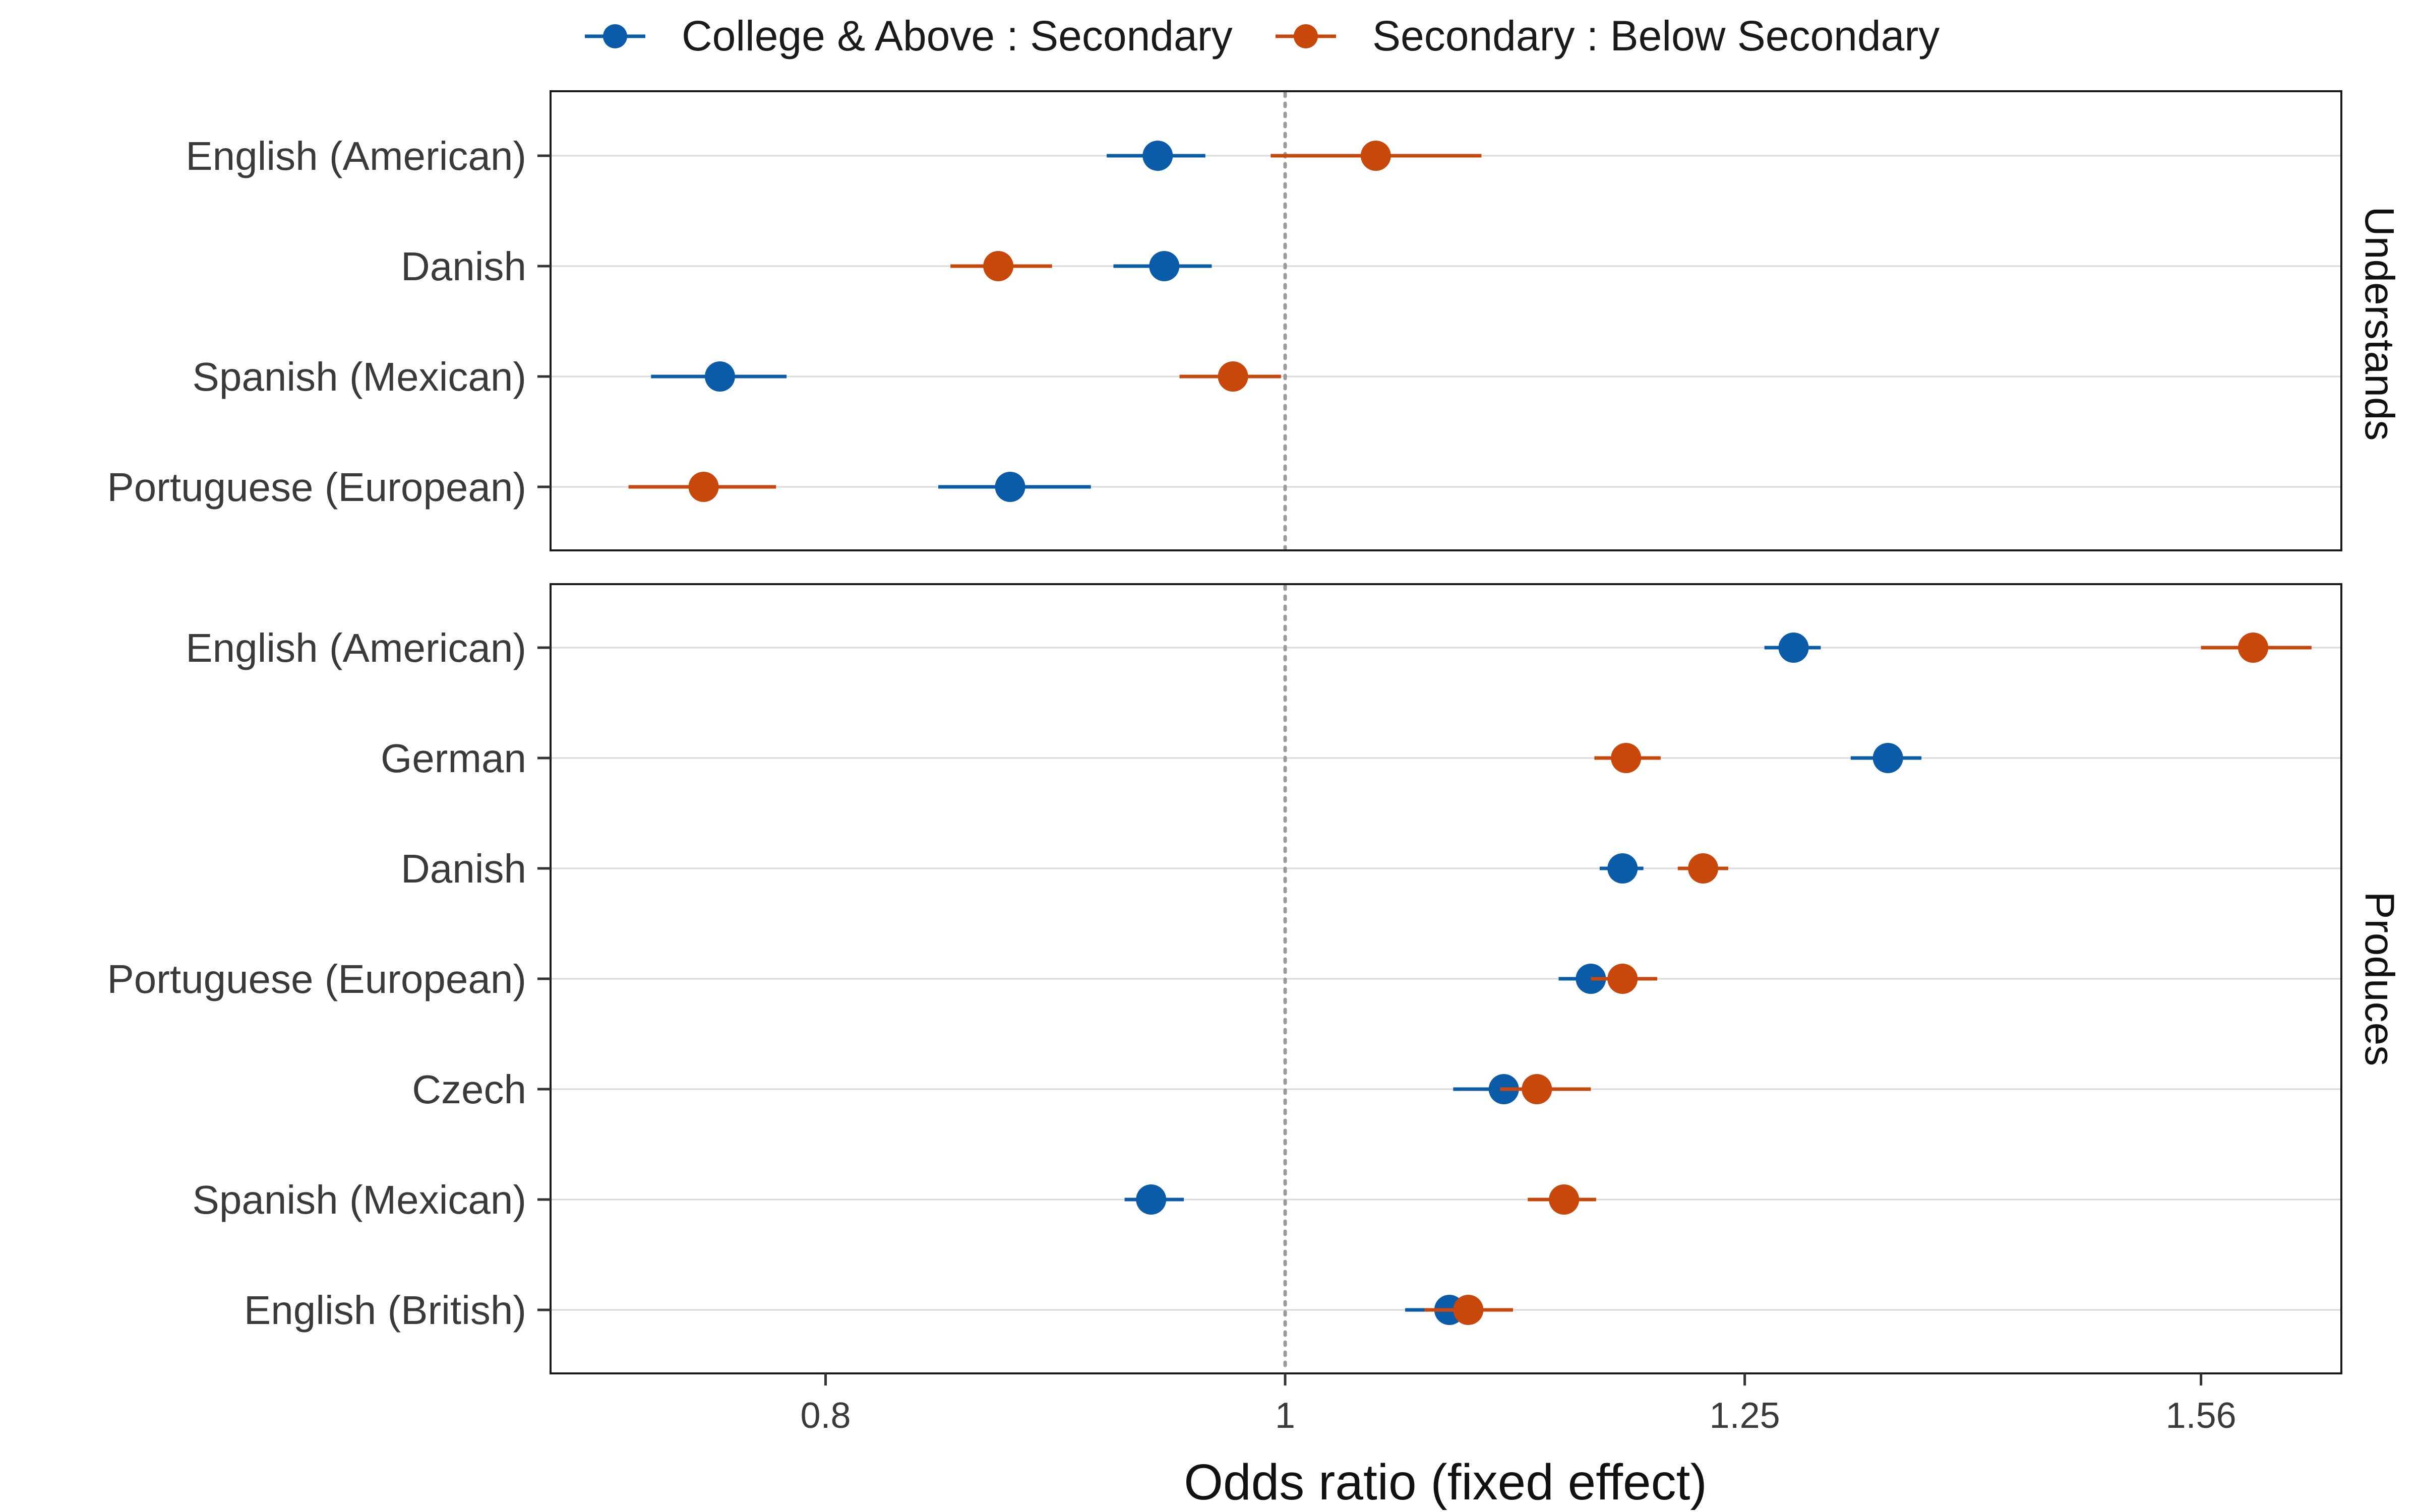 The image size is (2420, 1512). Describe the element at coordinates (1055, 321) in the screenshot. I see `panel-understands-marks` at that location.